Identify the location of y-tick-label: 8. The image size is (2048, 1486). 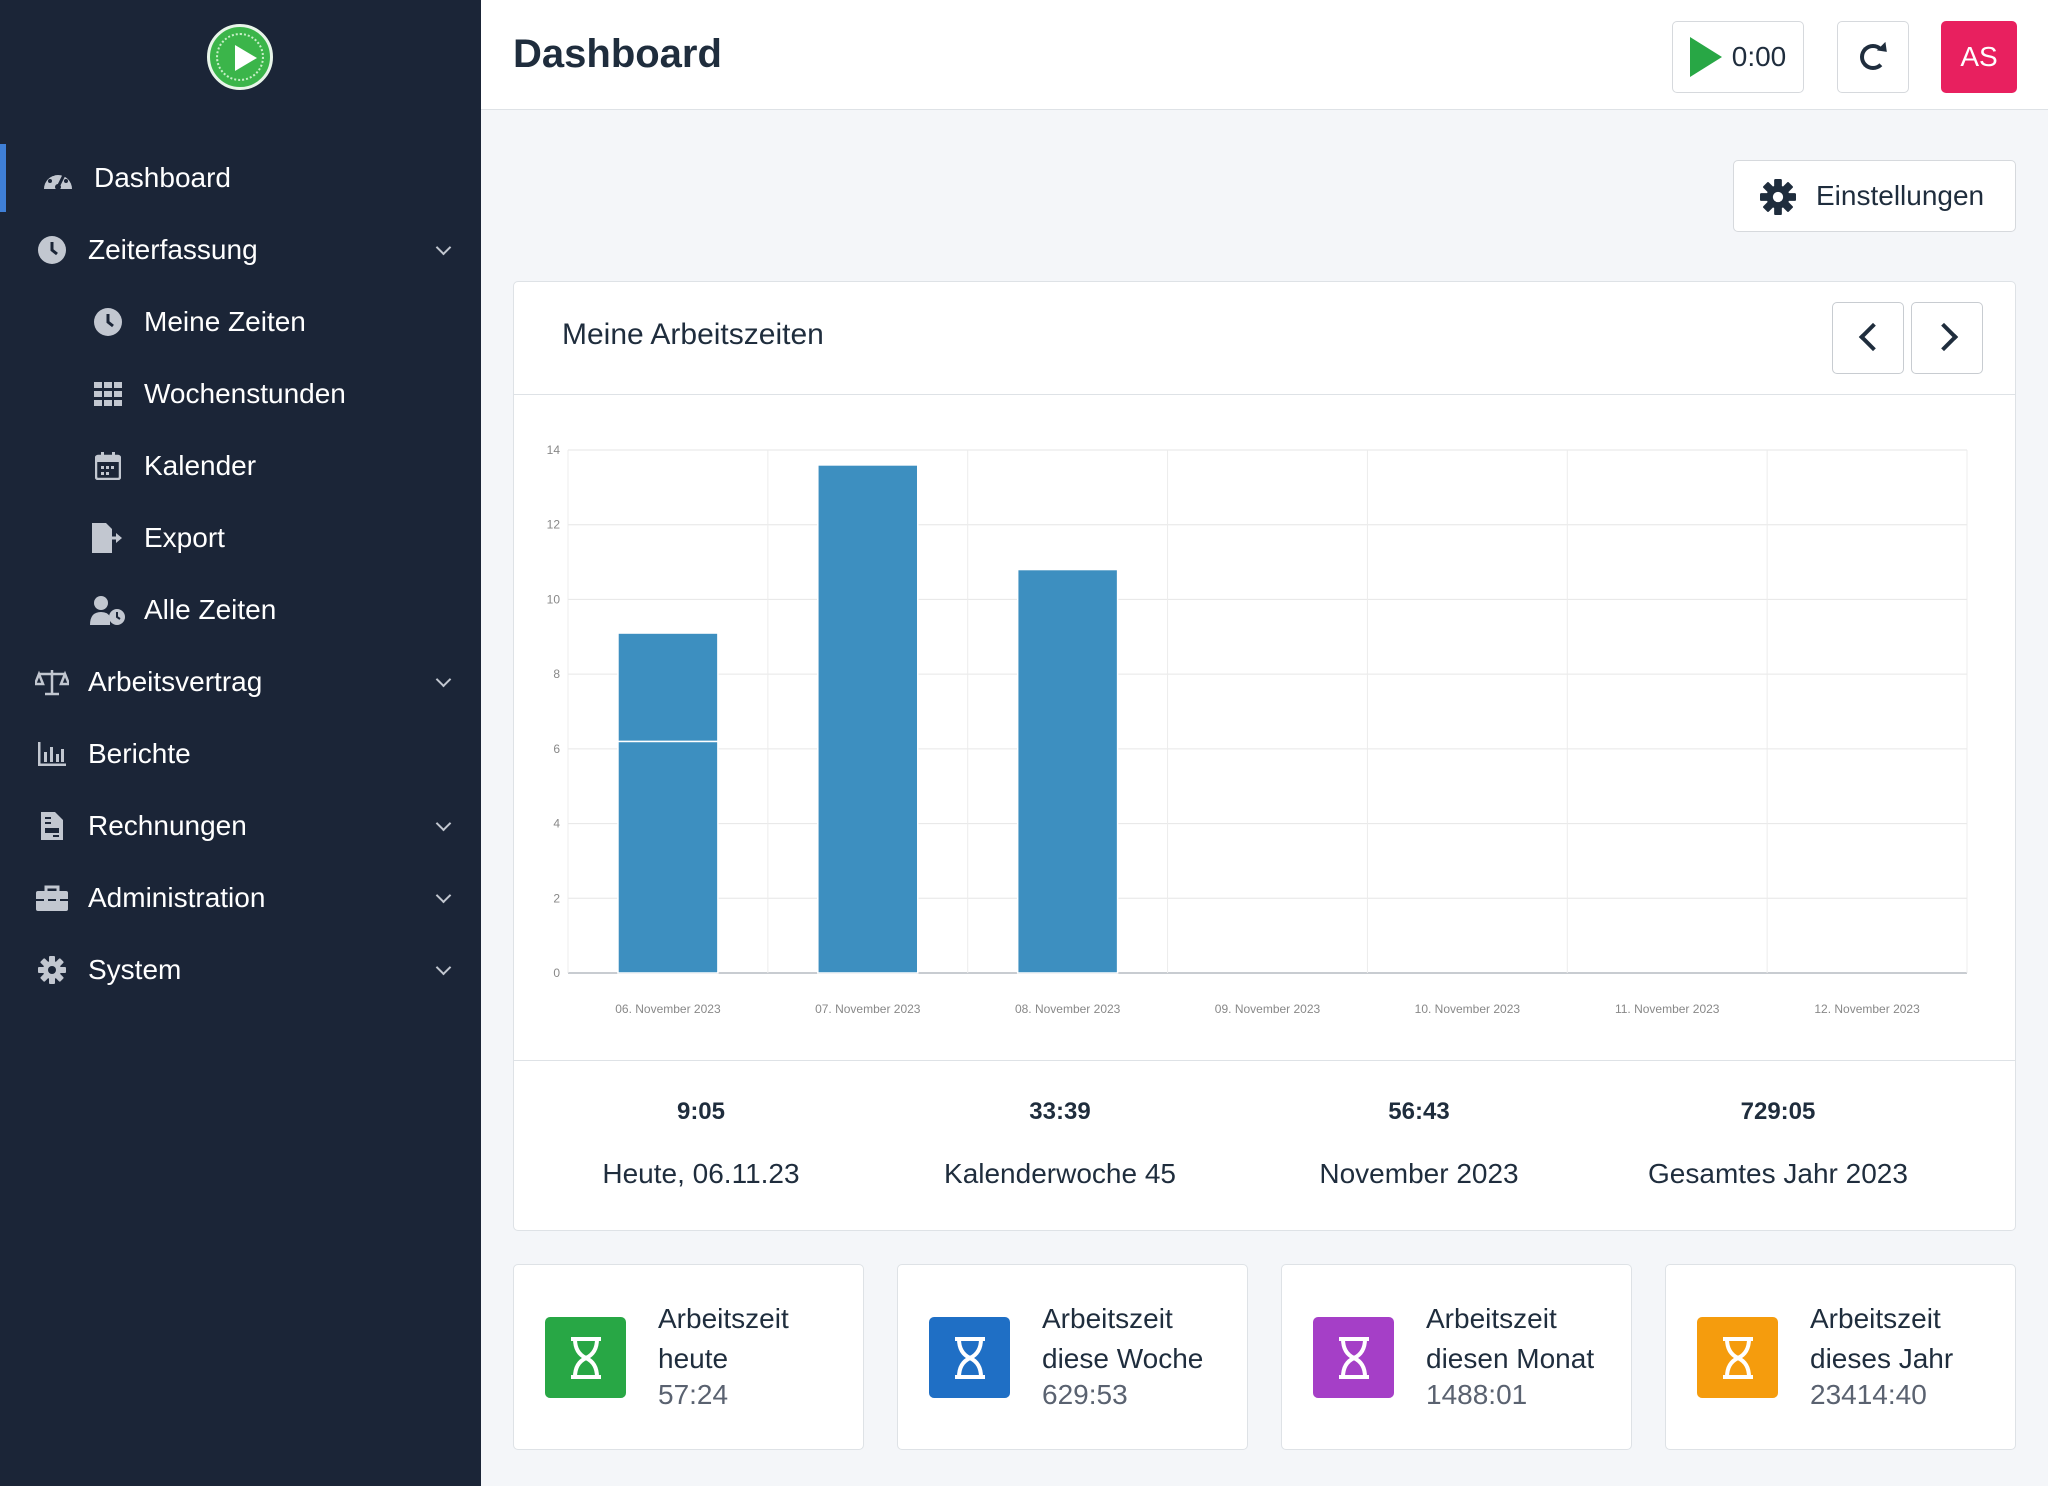
(556, 674).